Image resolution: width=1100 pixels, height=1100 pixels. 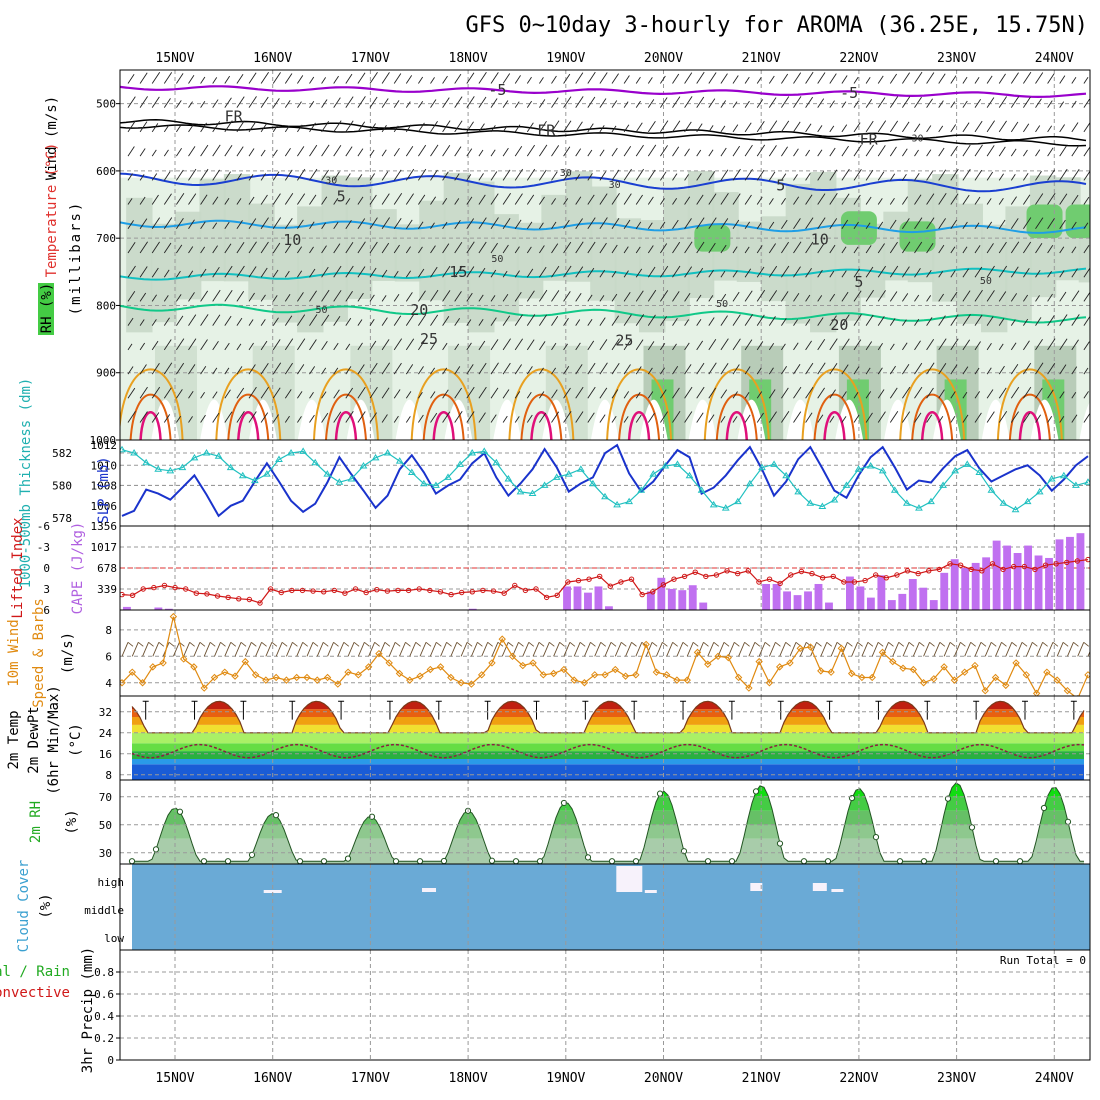 What do you see at coordinates (150, 425) in the screenshot?
I see `isotherm-35-loop` at bounding box center [150, 425].